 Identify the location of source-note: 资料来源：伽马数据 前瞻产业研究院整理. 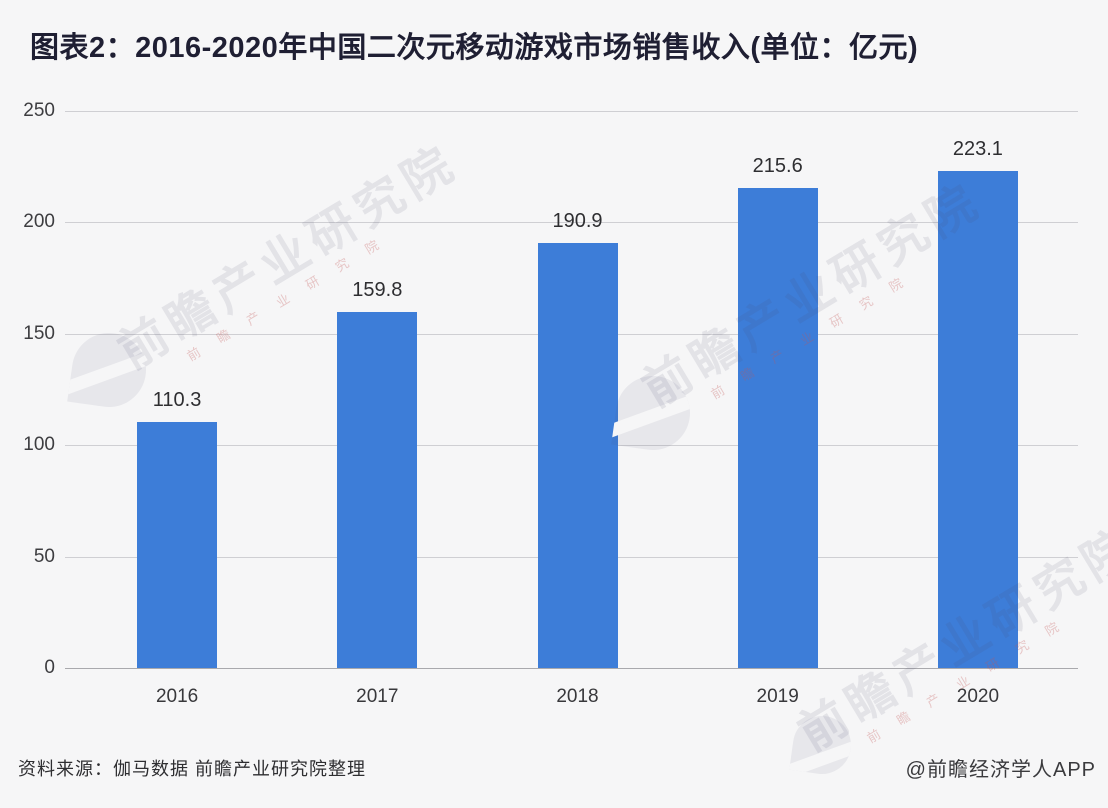
(192, 769).